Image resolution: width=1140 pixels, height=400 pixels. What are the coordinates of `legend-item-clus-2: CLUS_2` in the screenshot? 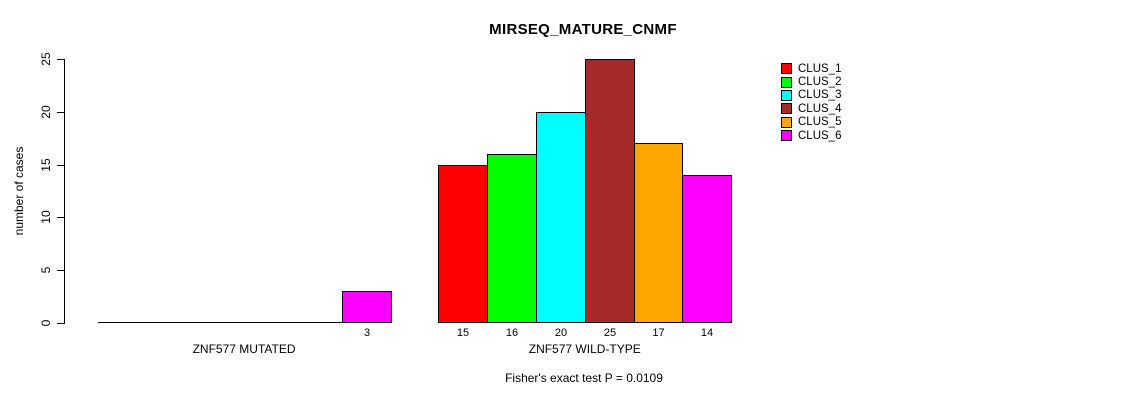 It's located at (811, 81).